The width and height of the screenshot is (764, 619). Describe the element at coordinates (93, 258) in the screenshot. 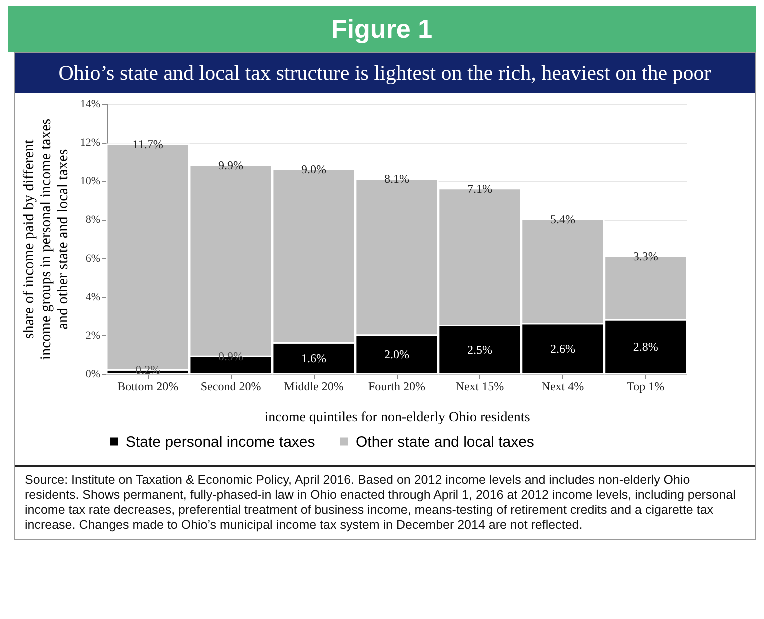

I see `y-tick-label: 6%` at that location.